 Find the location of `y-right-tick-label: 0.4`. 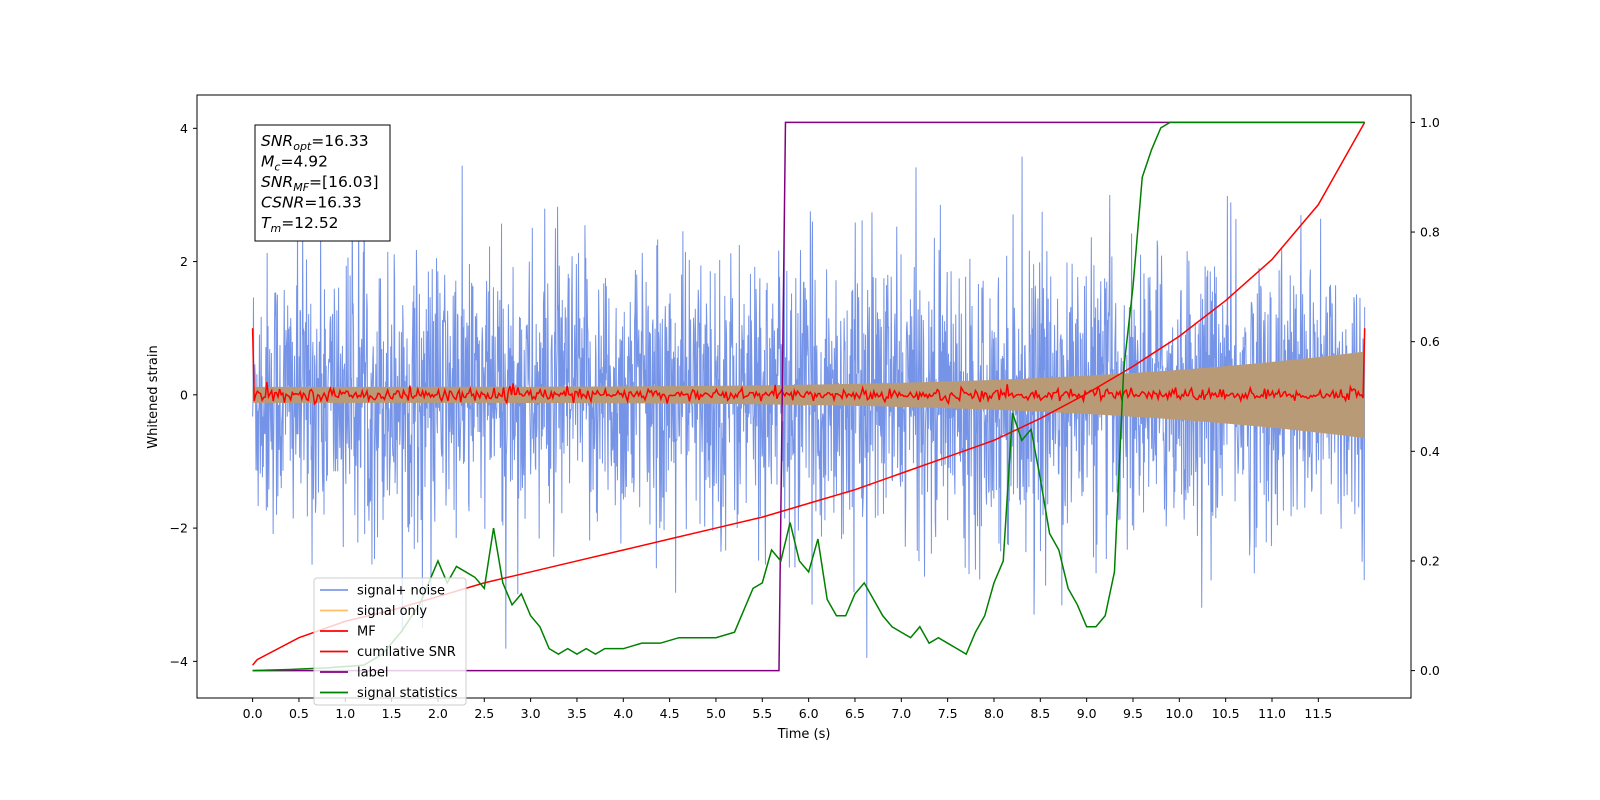

y-right-tick-label: 0.4 is located at coordinates (1430, 451).